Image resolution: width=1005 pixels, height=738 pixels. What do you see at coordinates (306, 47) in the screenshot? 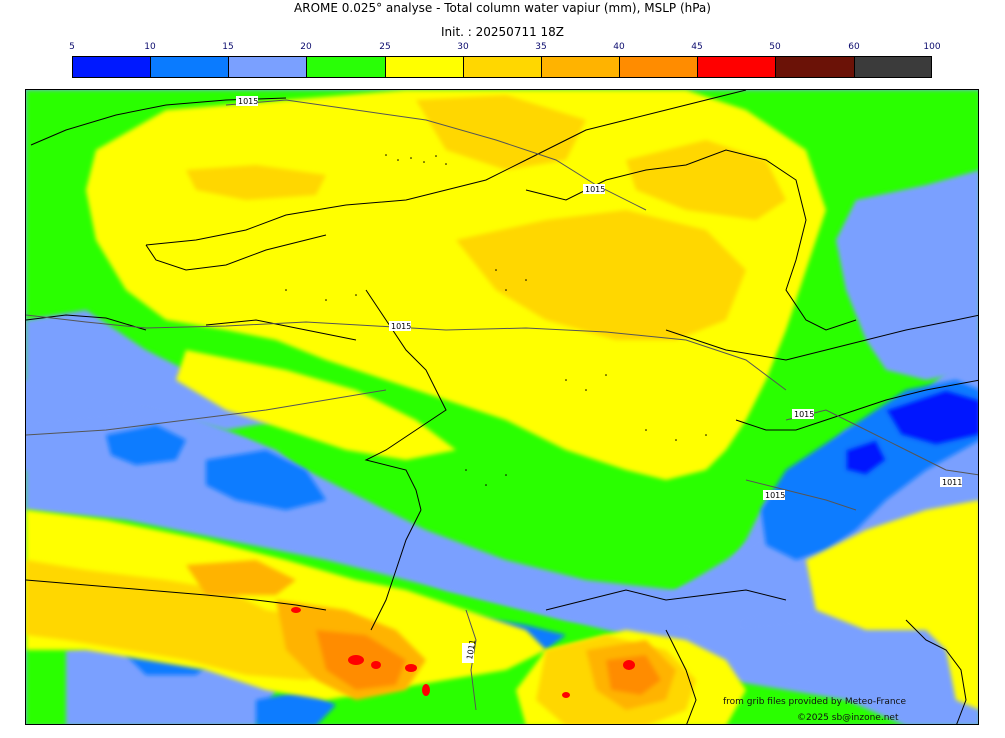
I see `colorbar-tick: 20` at bounding box center [306, 47].